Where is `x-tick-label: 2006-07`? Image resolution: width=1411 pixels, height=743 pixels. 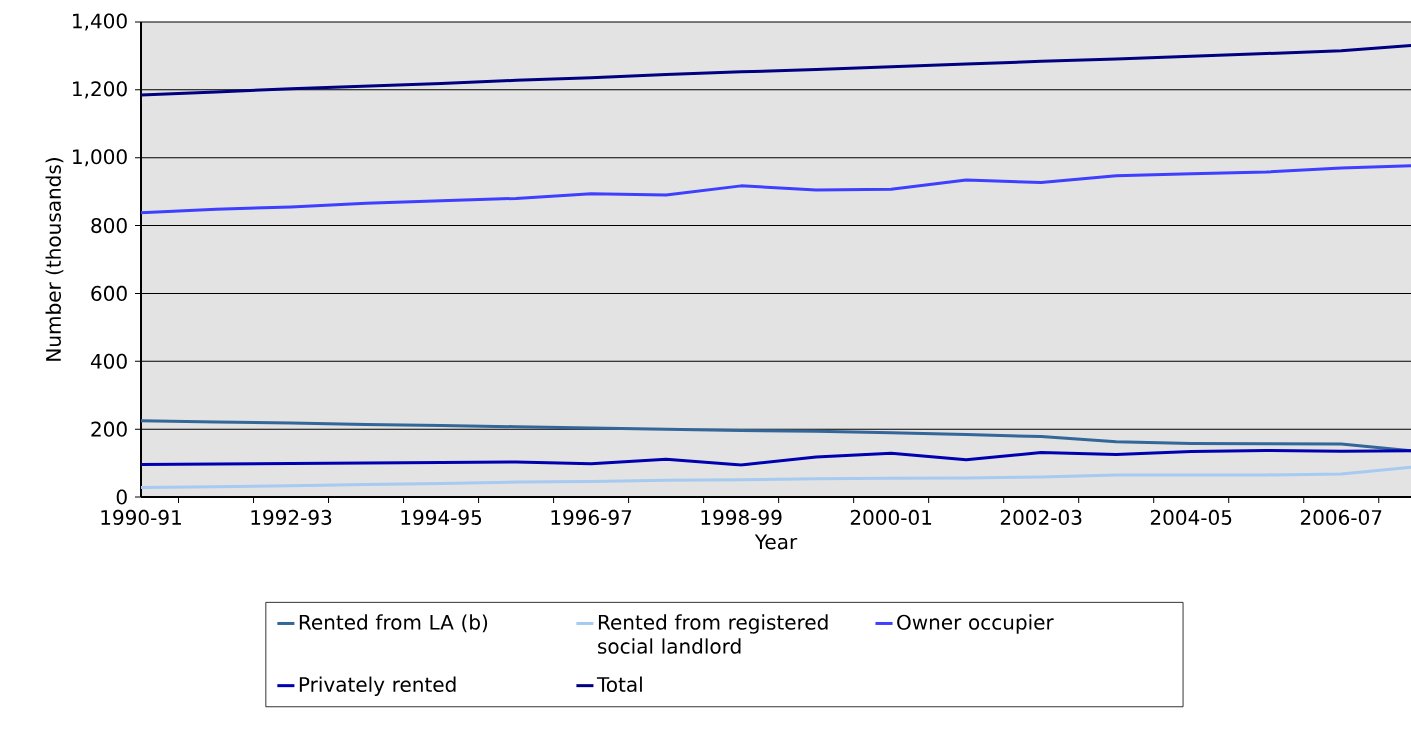 x-tick-label: 2006-07 is located at coordinates (1341, 517).